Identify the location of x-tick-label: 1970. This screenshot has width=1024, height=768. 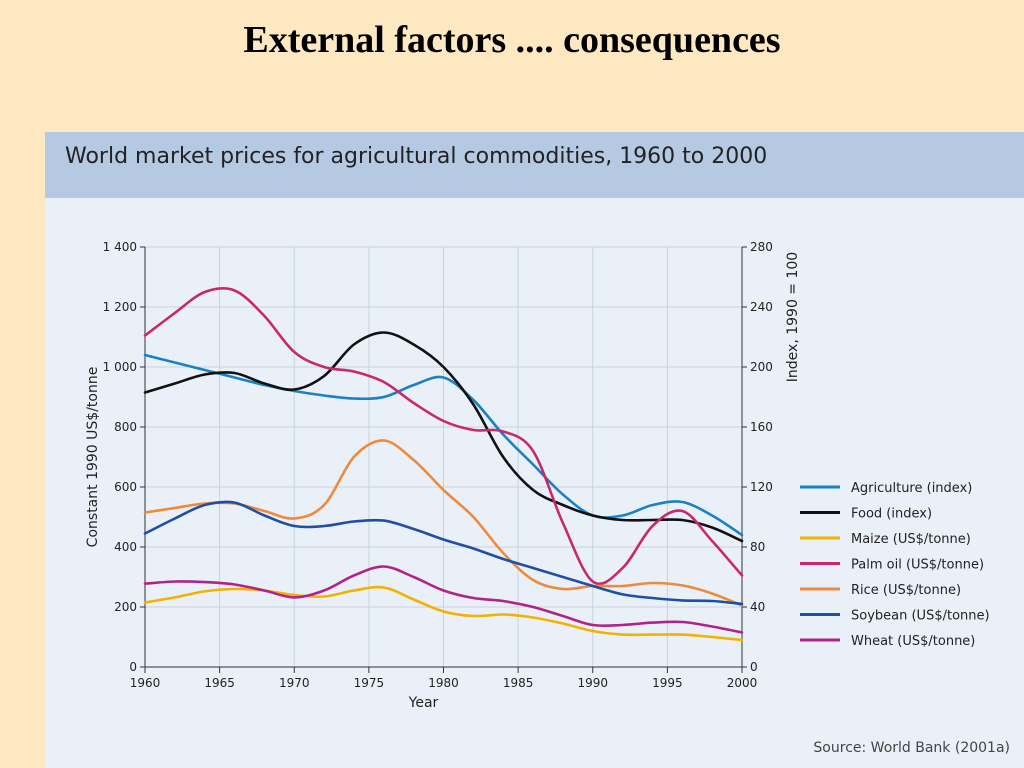
(294, 683).